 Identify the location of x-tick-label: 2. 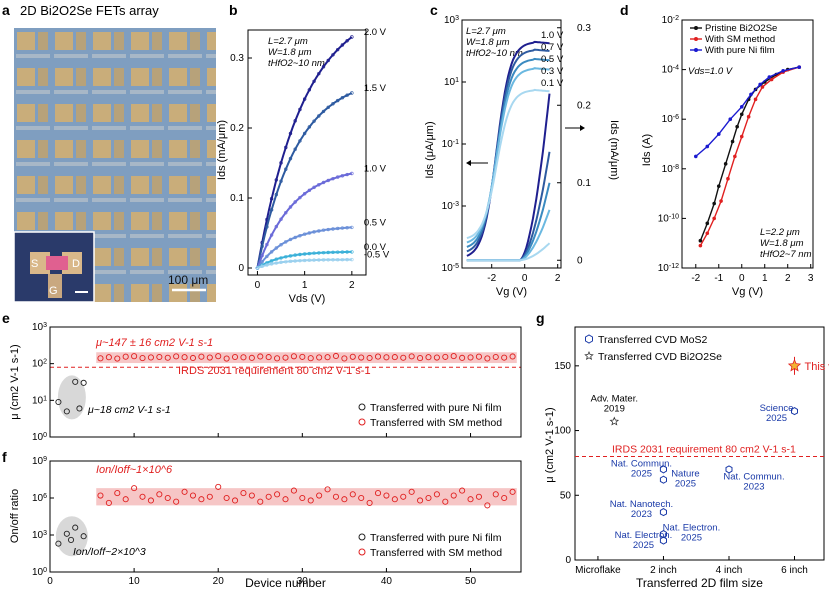
(558, 278).